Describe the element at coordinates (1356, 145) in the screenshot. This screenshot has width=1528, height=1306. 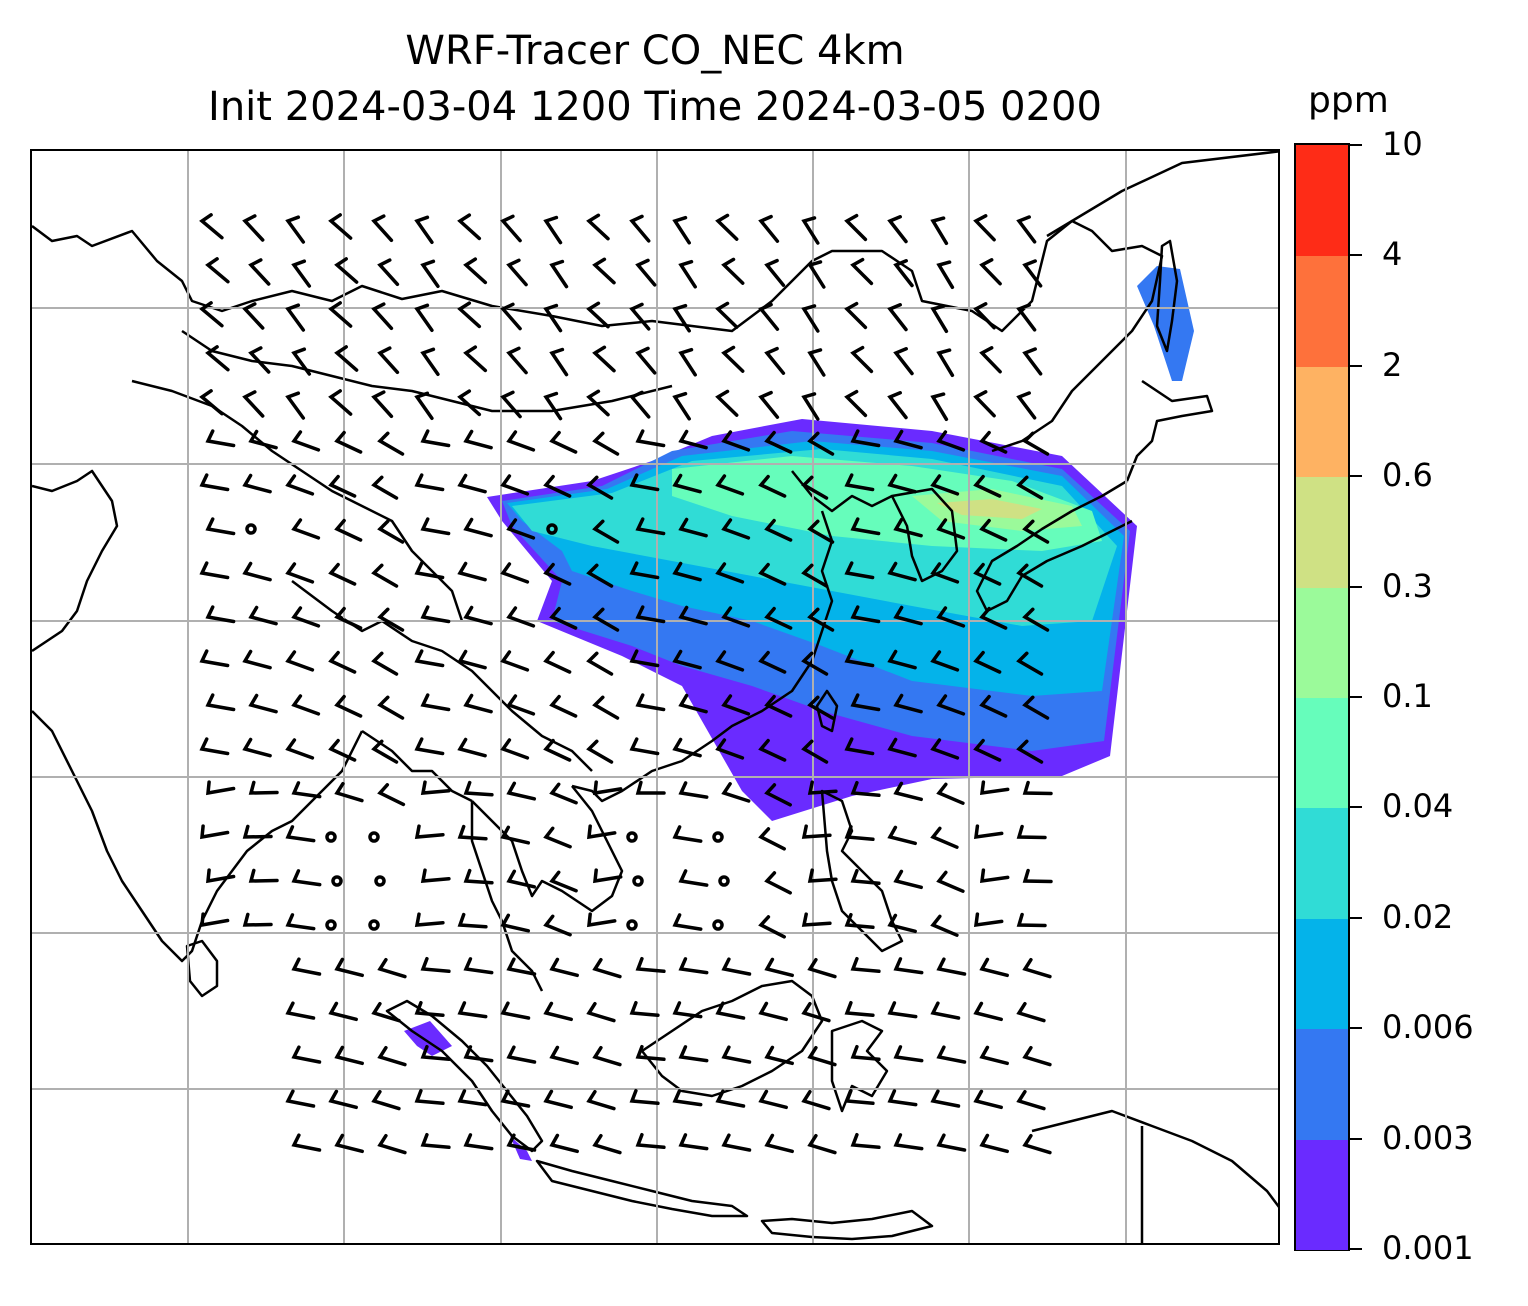
I see `colorbar-tick` at that location.